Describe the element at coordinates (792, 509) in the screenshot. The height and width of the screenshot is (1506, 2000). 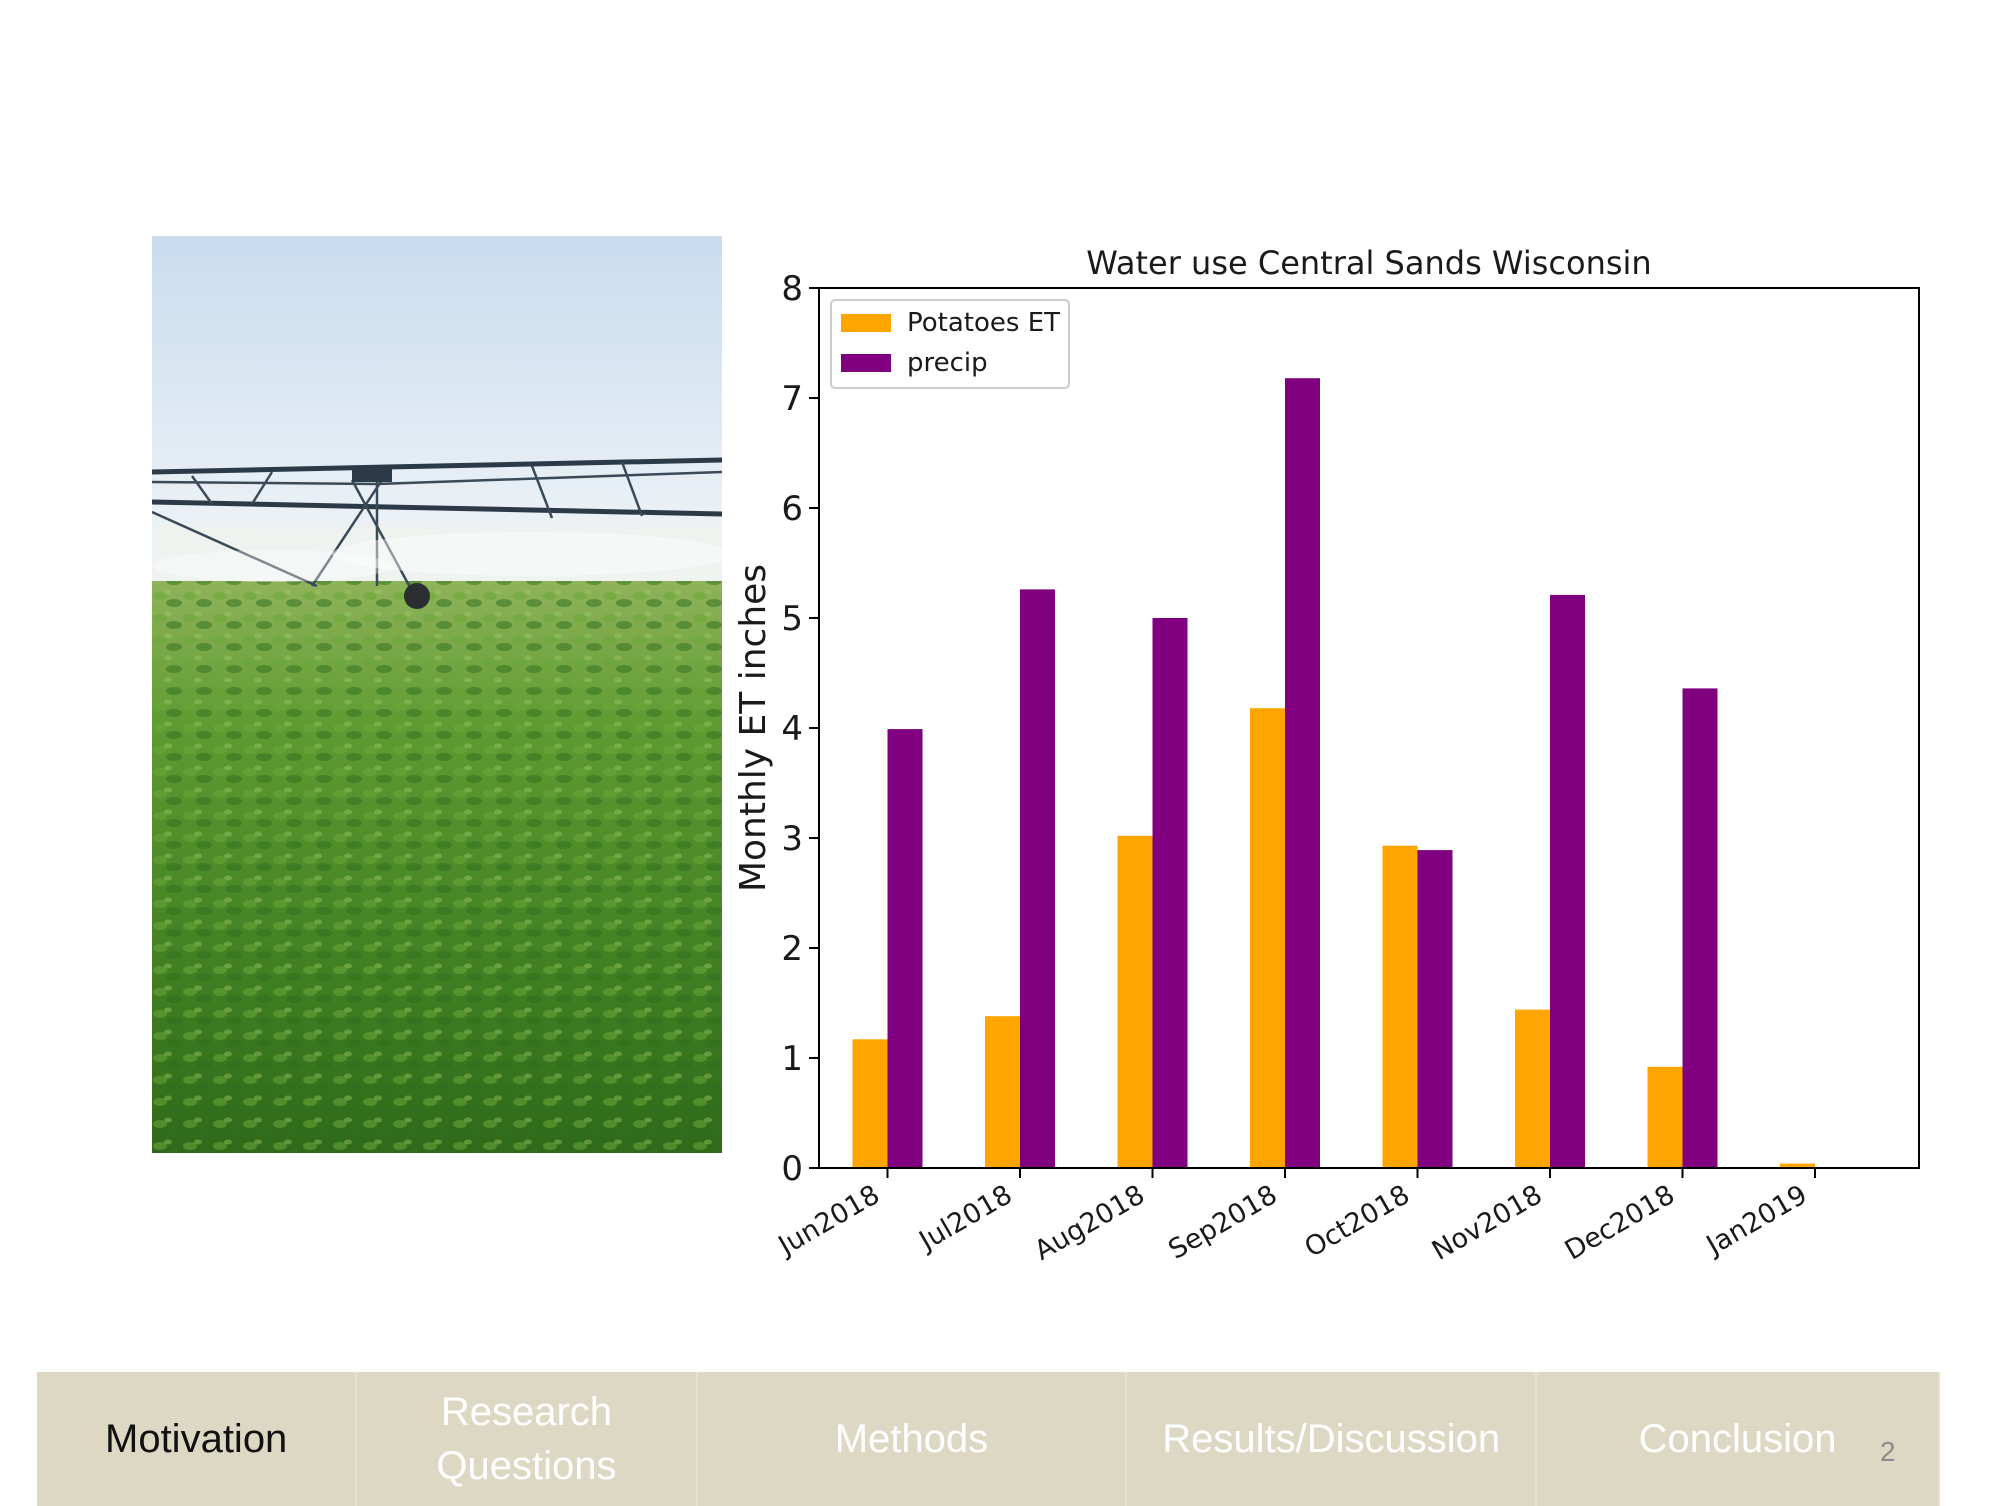
I see `y-tick-label: 6` at that location.